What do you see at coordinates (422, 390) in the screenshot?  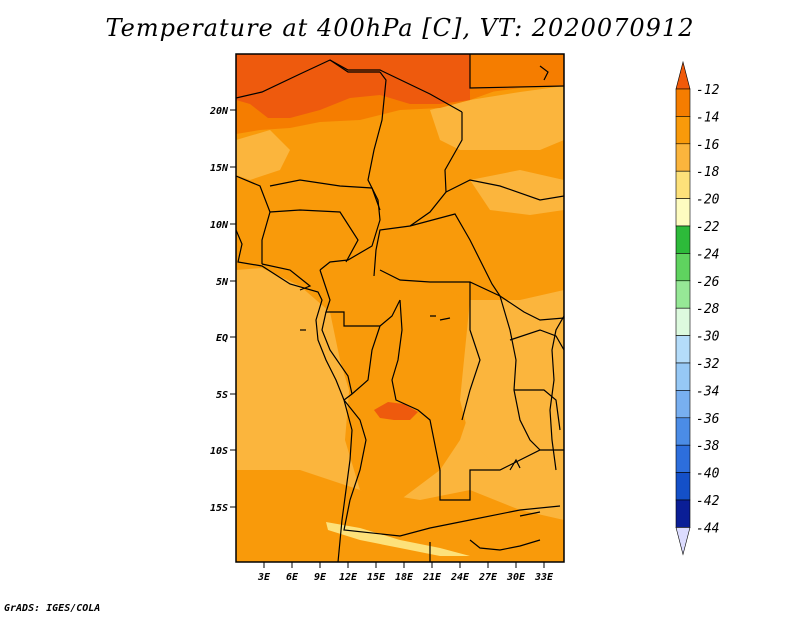 I see `field-orange-interior` at bounding box center [422, 390].